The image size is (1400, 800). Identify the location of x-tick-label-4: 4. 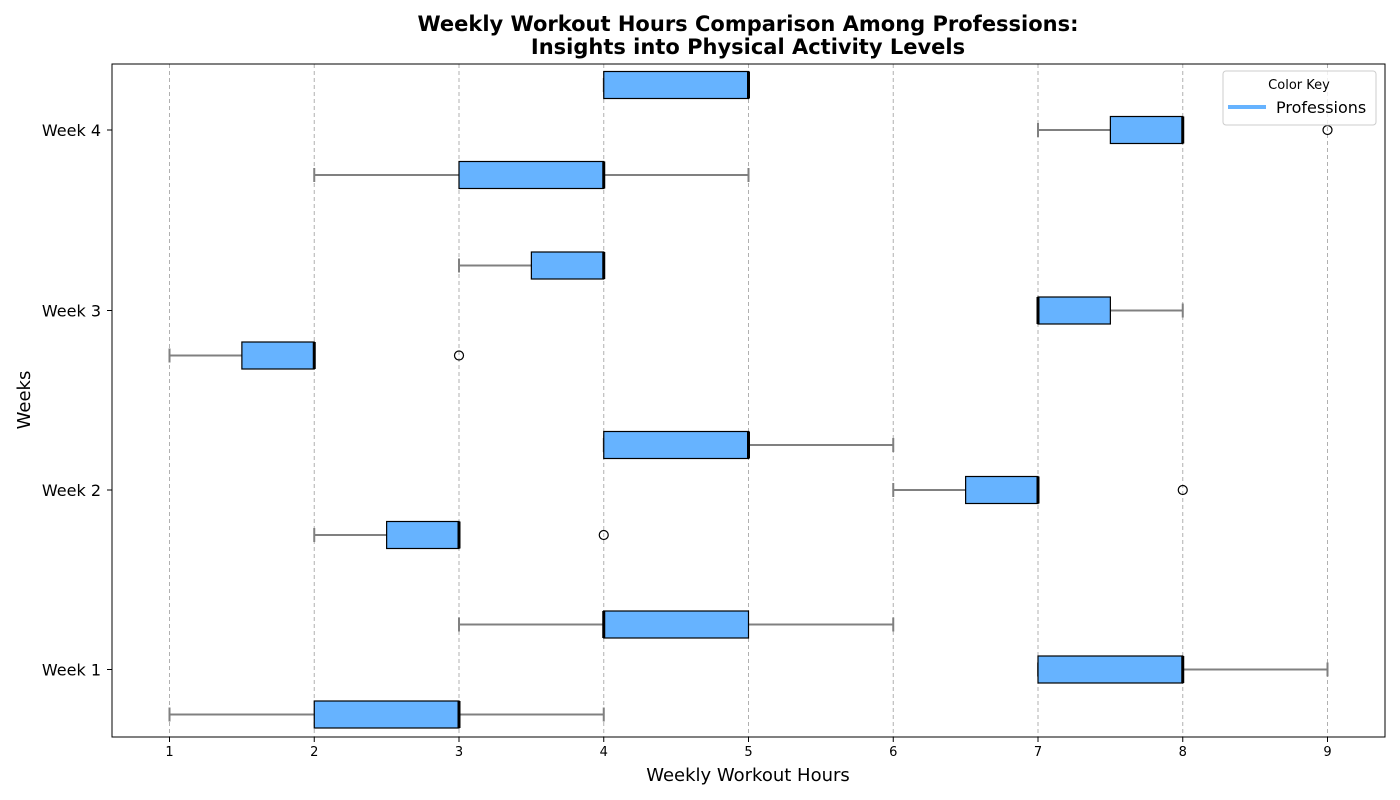
(604, 752).